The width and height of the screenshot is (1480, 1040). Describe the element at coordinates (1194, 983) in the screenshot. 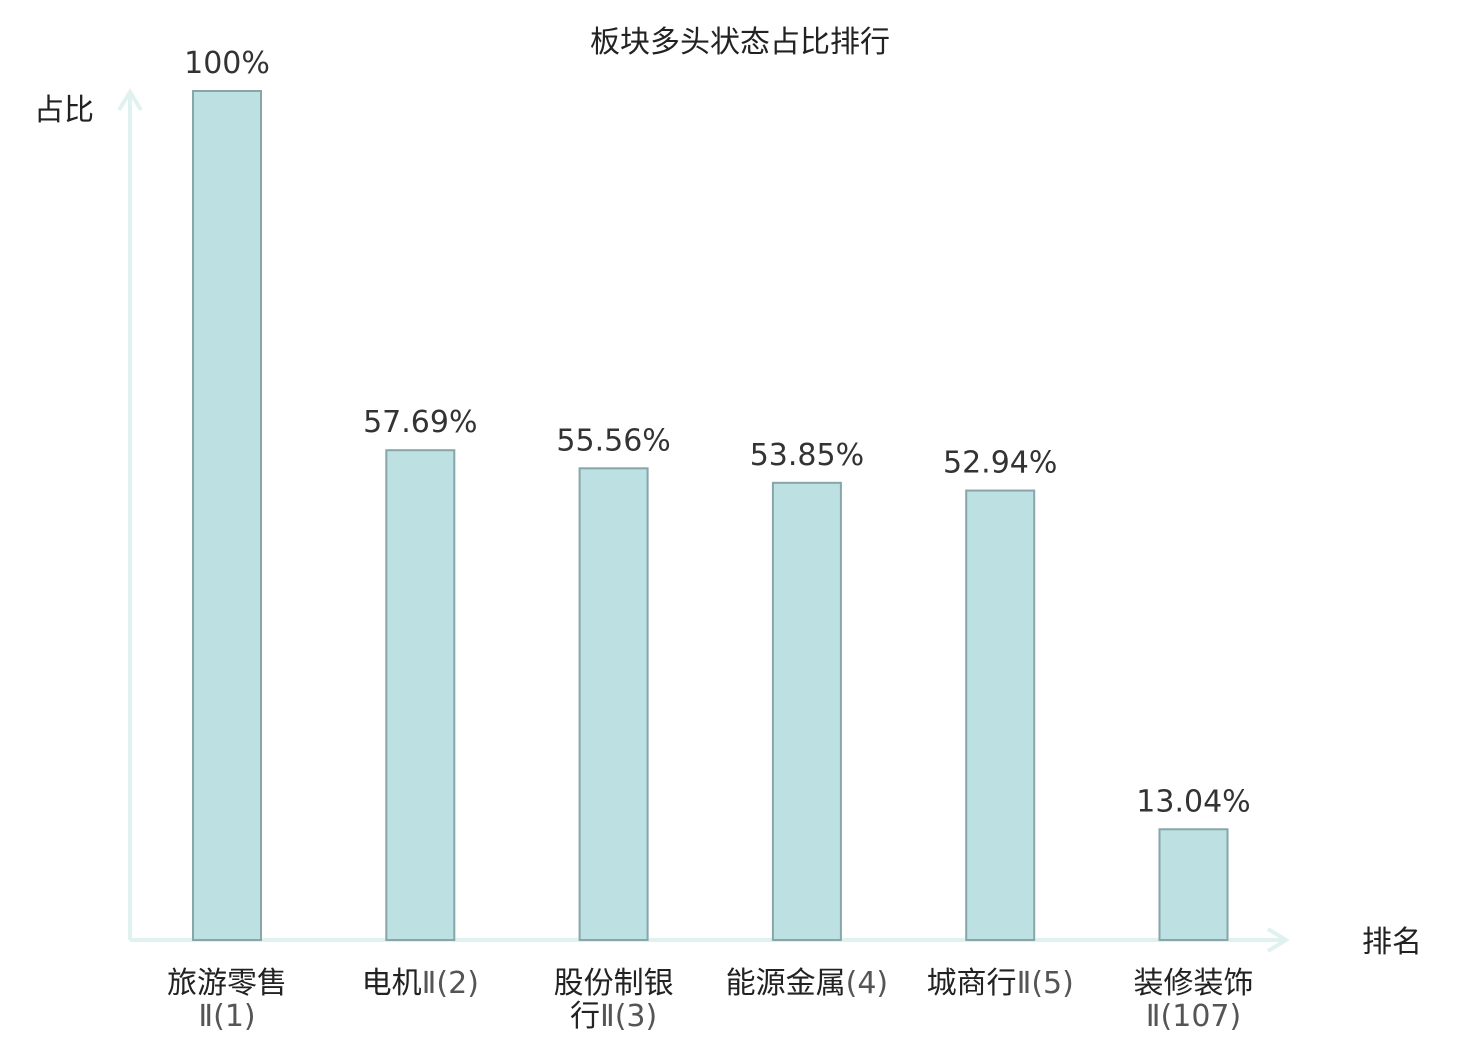

I see `category-label: 装修装饰` at that location.